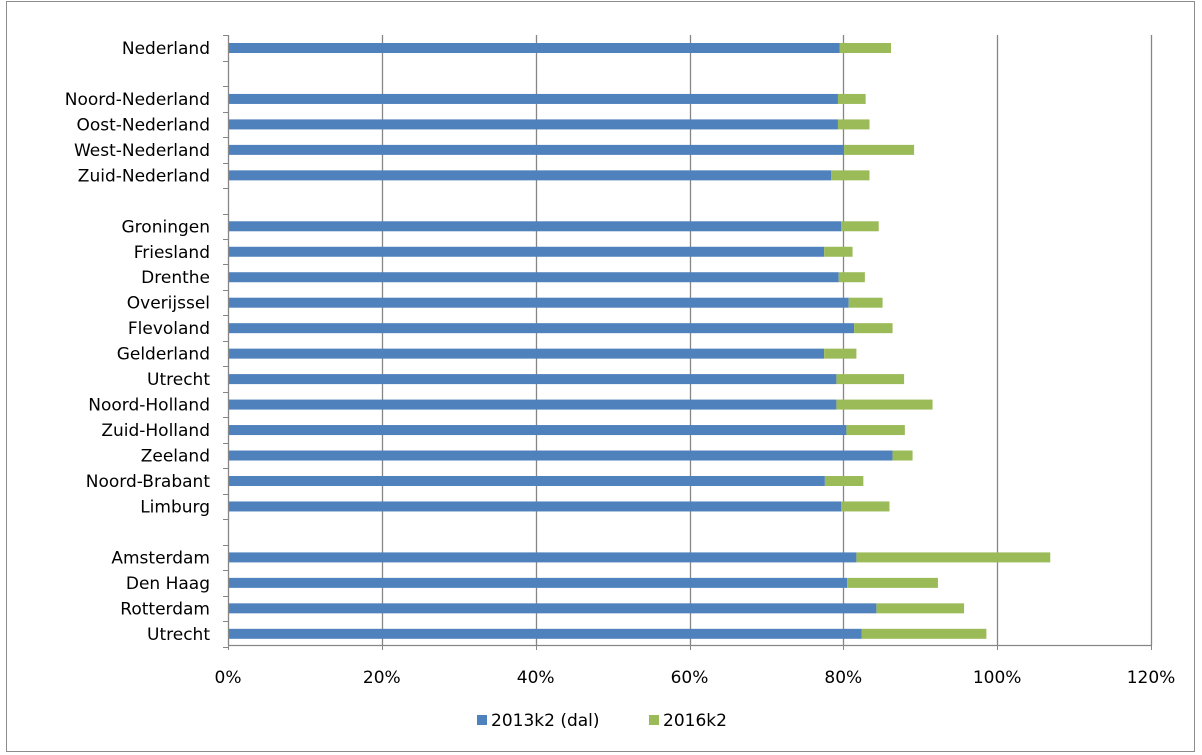  What do you see at coordinates (144, 176) in the screenshot?
I see `category-label: Zuid-Nederland` at bounding box center [144, 176].